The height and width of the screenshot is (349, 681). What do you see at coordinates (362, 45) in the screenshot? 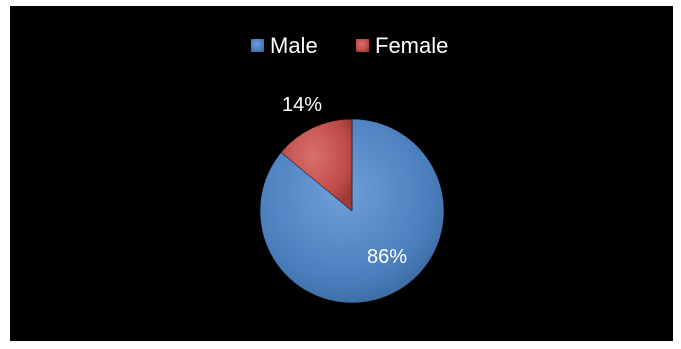
I see `legend-swatch-female` at bounding box center [362, 45].